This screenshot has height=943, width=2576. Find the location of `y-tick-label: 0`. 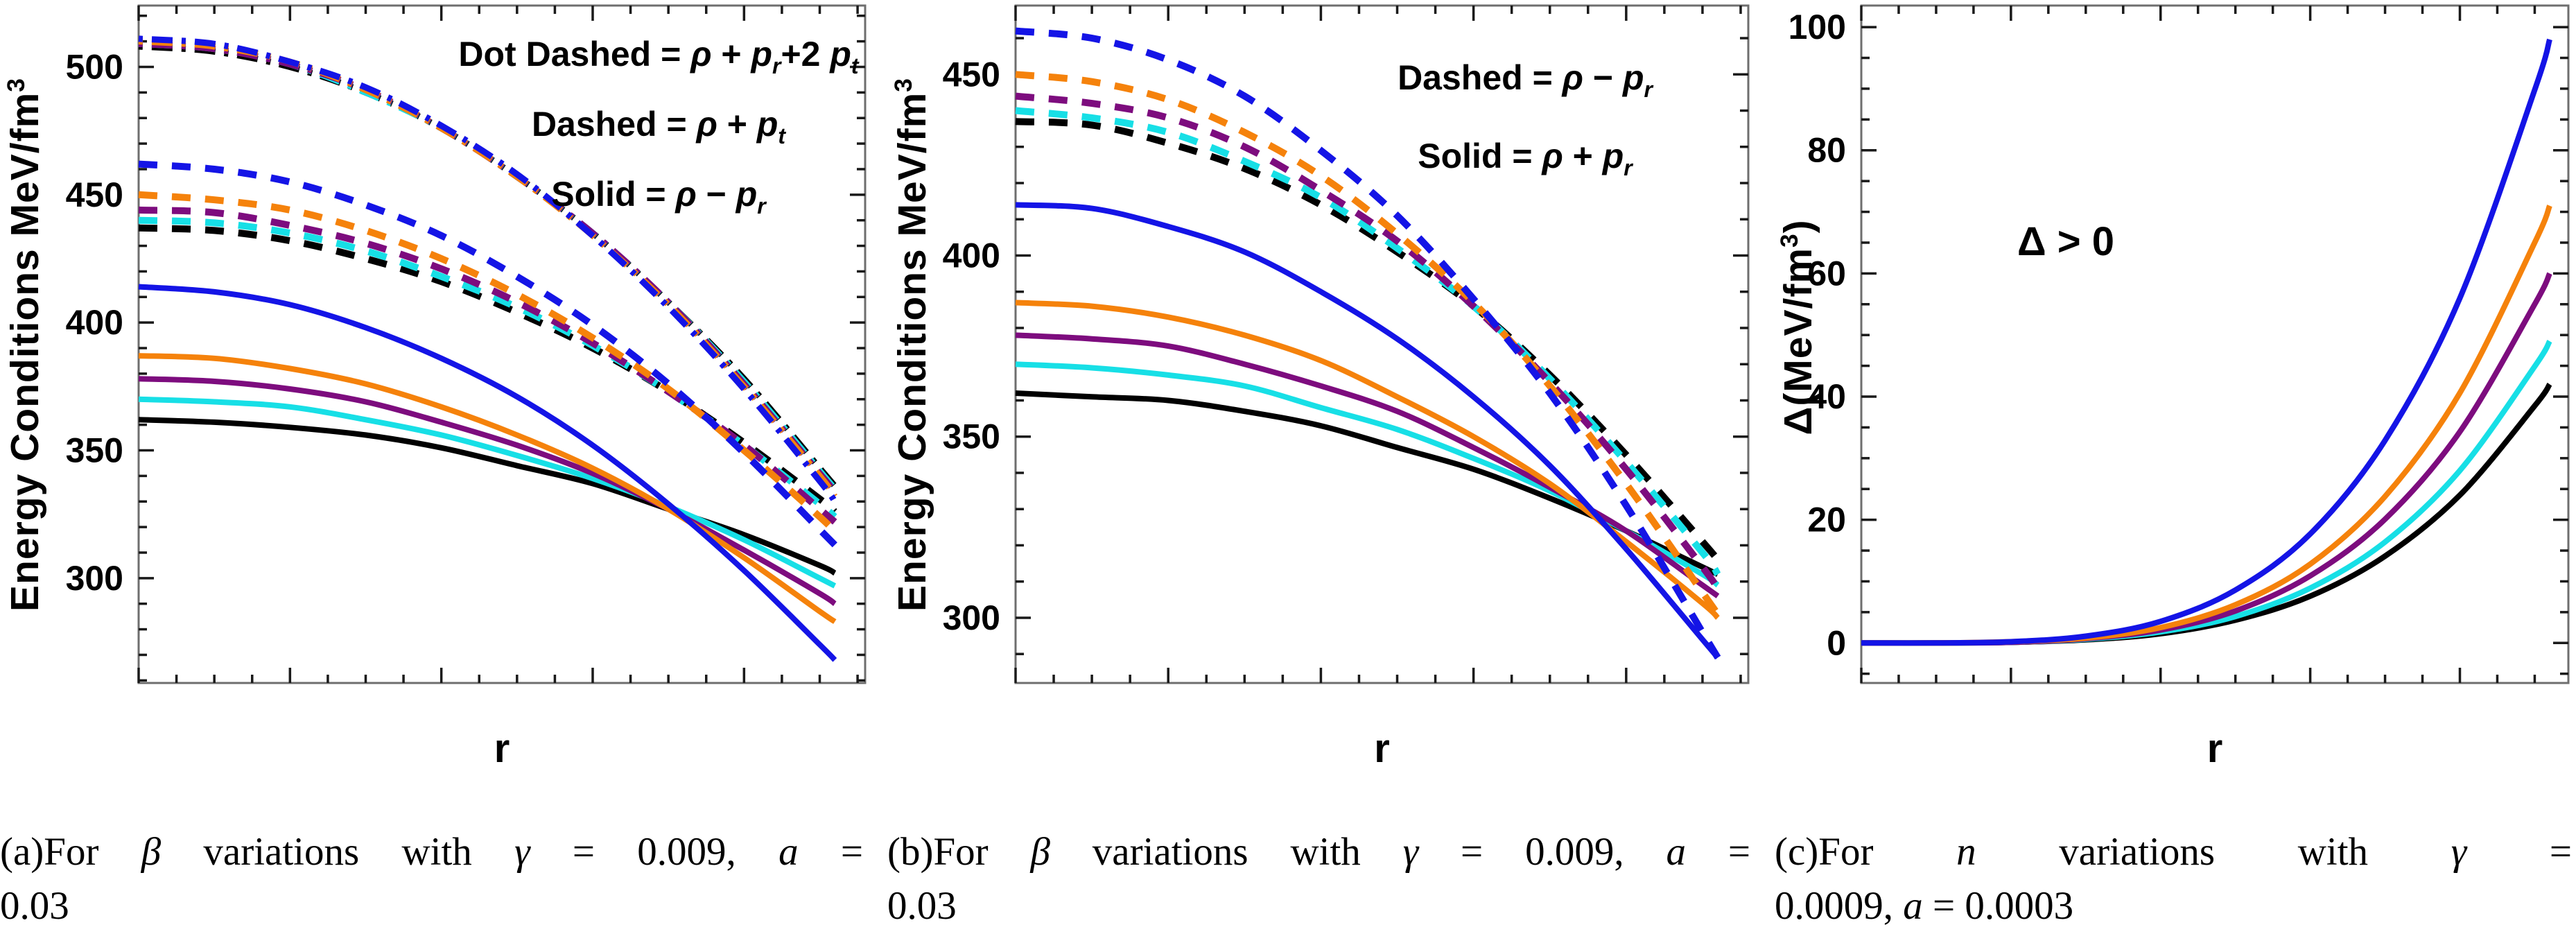

y-tick-label: 0 is located at coordinates (1836, 642).